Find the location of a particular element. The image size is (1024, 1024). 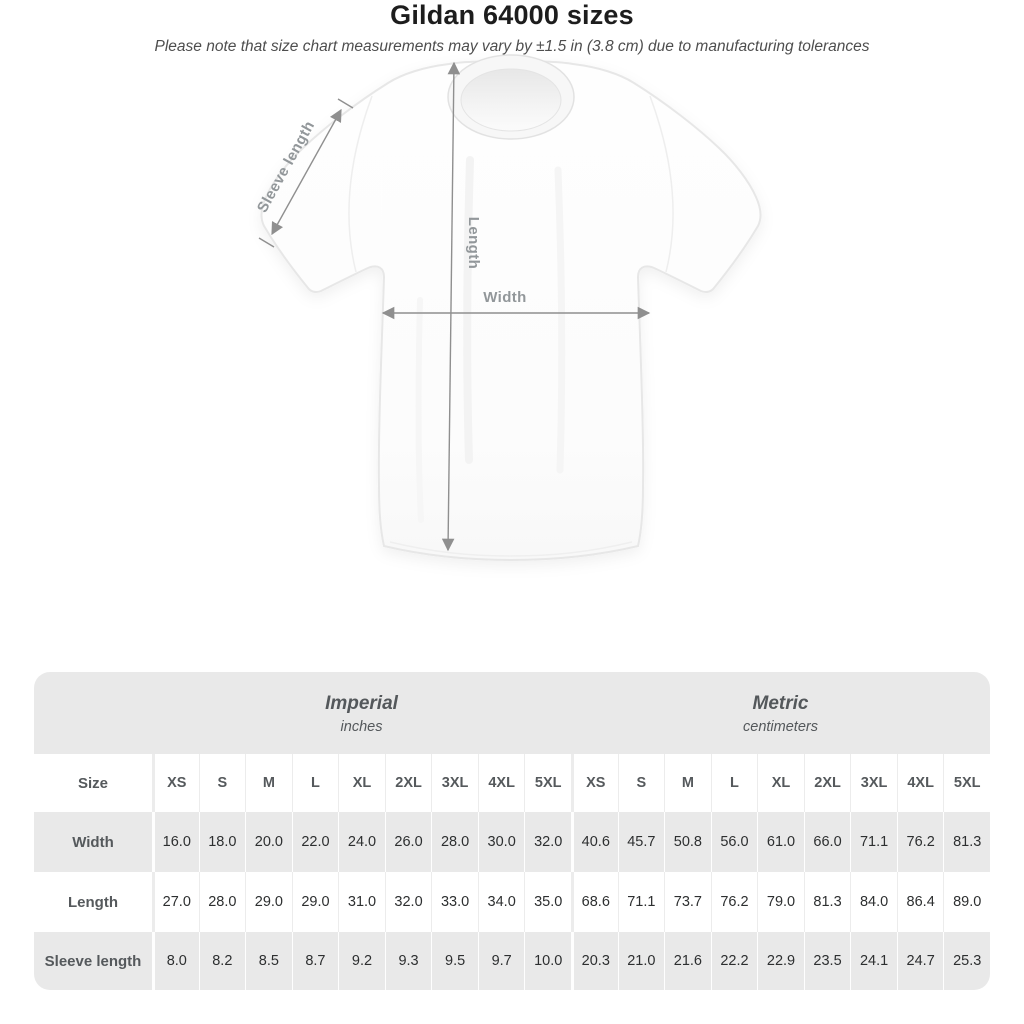

width-cell: 18.0 is located at coordinates (222, 842).